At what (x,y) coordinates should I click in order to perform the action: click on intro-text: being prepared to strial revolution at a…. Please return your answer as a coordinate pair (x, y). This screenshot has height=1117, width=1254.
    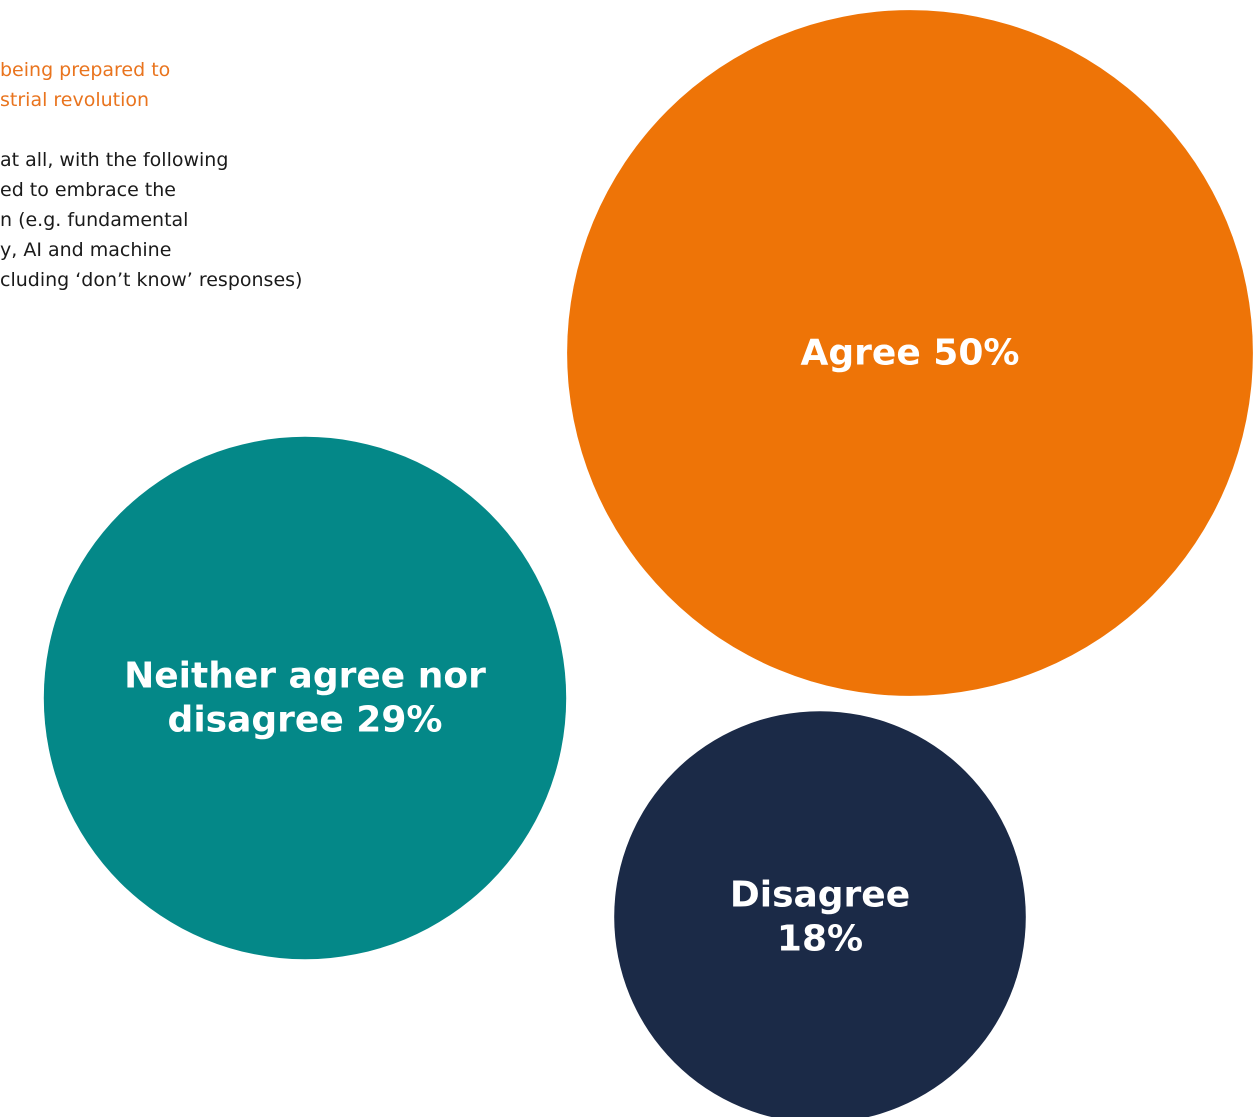
    Looking at the image, I should click on (260, 160).